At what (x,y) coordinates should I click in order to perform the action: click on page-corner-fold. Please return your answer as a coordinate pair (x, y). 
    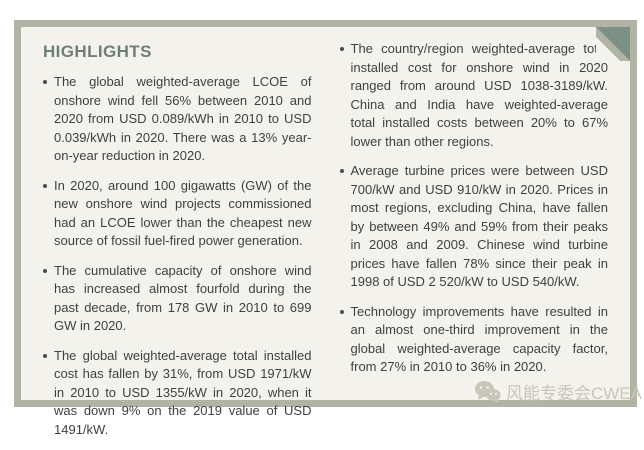
    Looking at the image, I should click on (613, 44).